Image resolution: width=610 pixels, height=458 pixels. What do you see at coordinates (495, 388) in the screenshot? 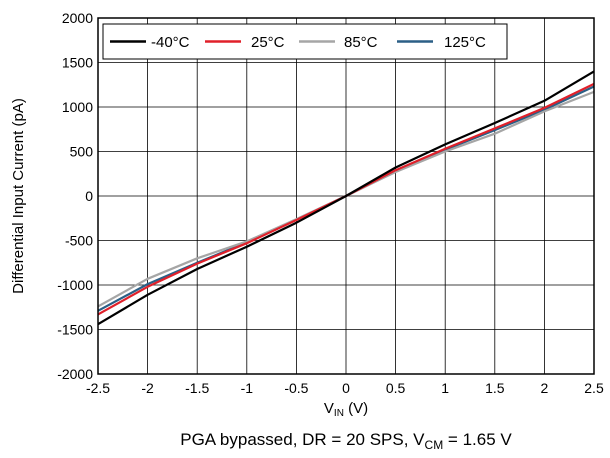
I see `x-tick-label: 1.5` at bounding box center [495, 388].